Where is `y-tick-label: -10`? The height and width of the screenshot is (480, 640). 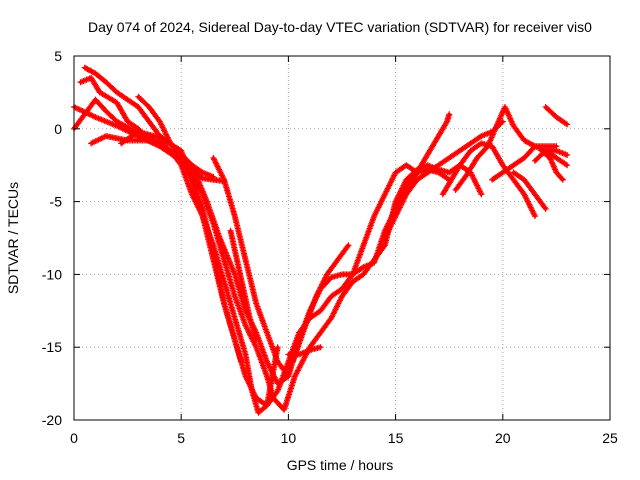 y-tick-label: -10 is located at coordinates (52, 274).